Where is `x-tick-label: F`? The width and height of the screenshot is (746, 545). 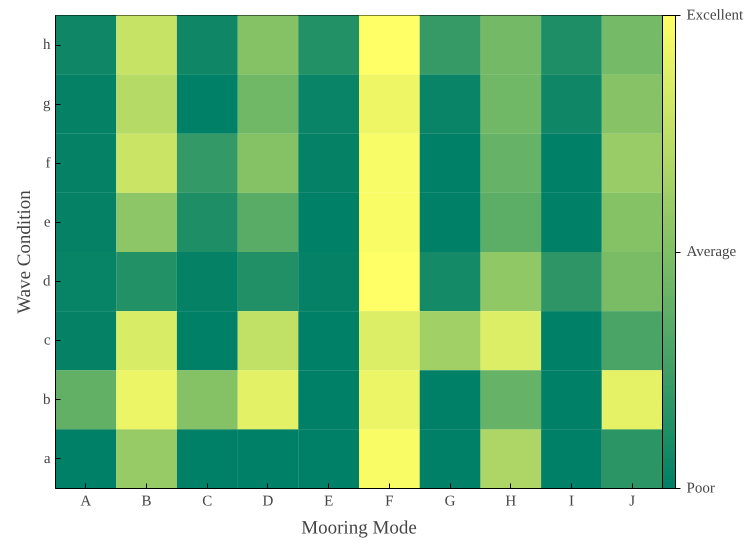 x-tick-label: F is located at coordinates (389, 502).